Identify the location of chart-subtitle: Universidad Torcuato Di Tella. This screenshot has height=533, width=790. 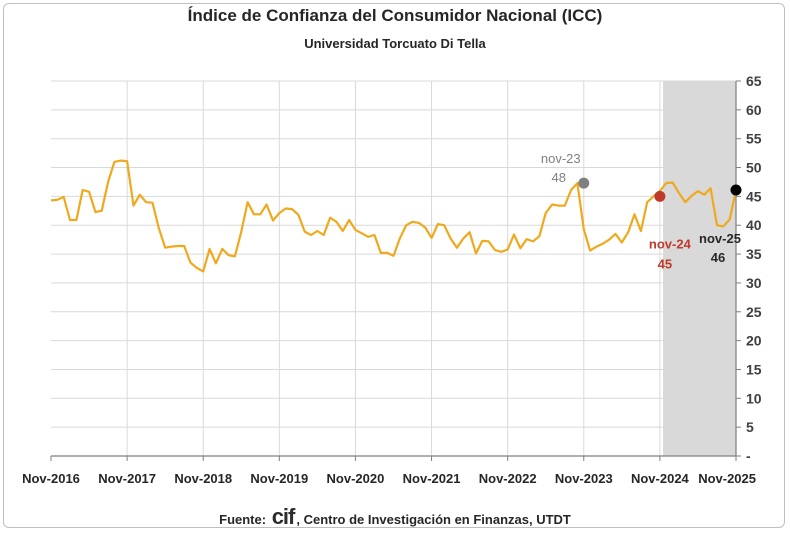
(395, 43).